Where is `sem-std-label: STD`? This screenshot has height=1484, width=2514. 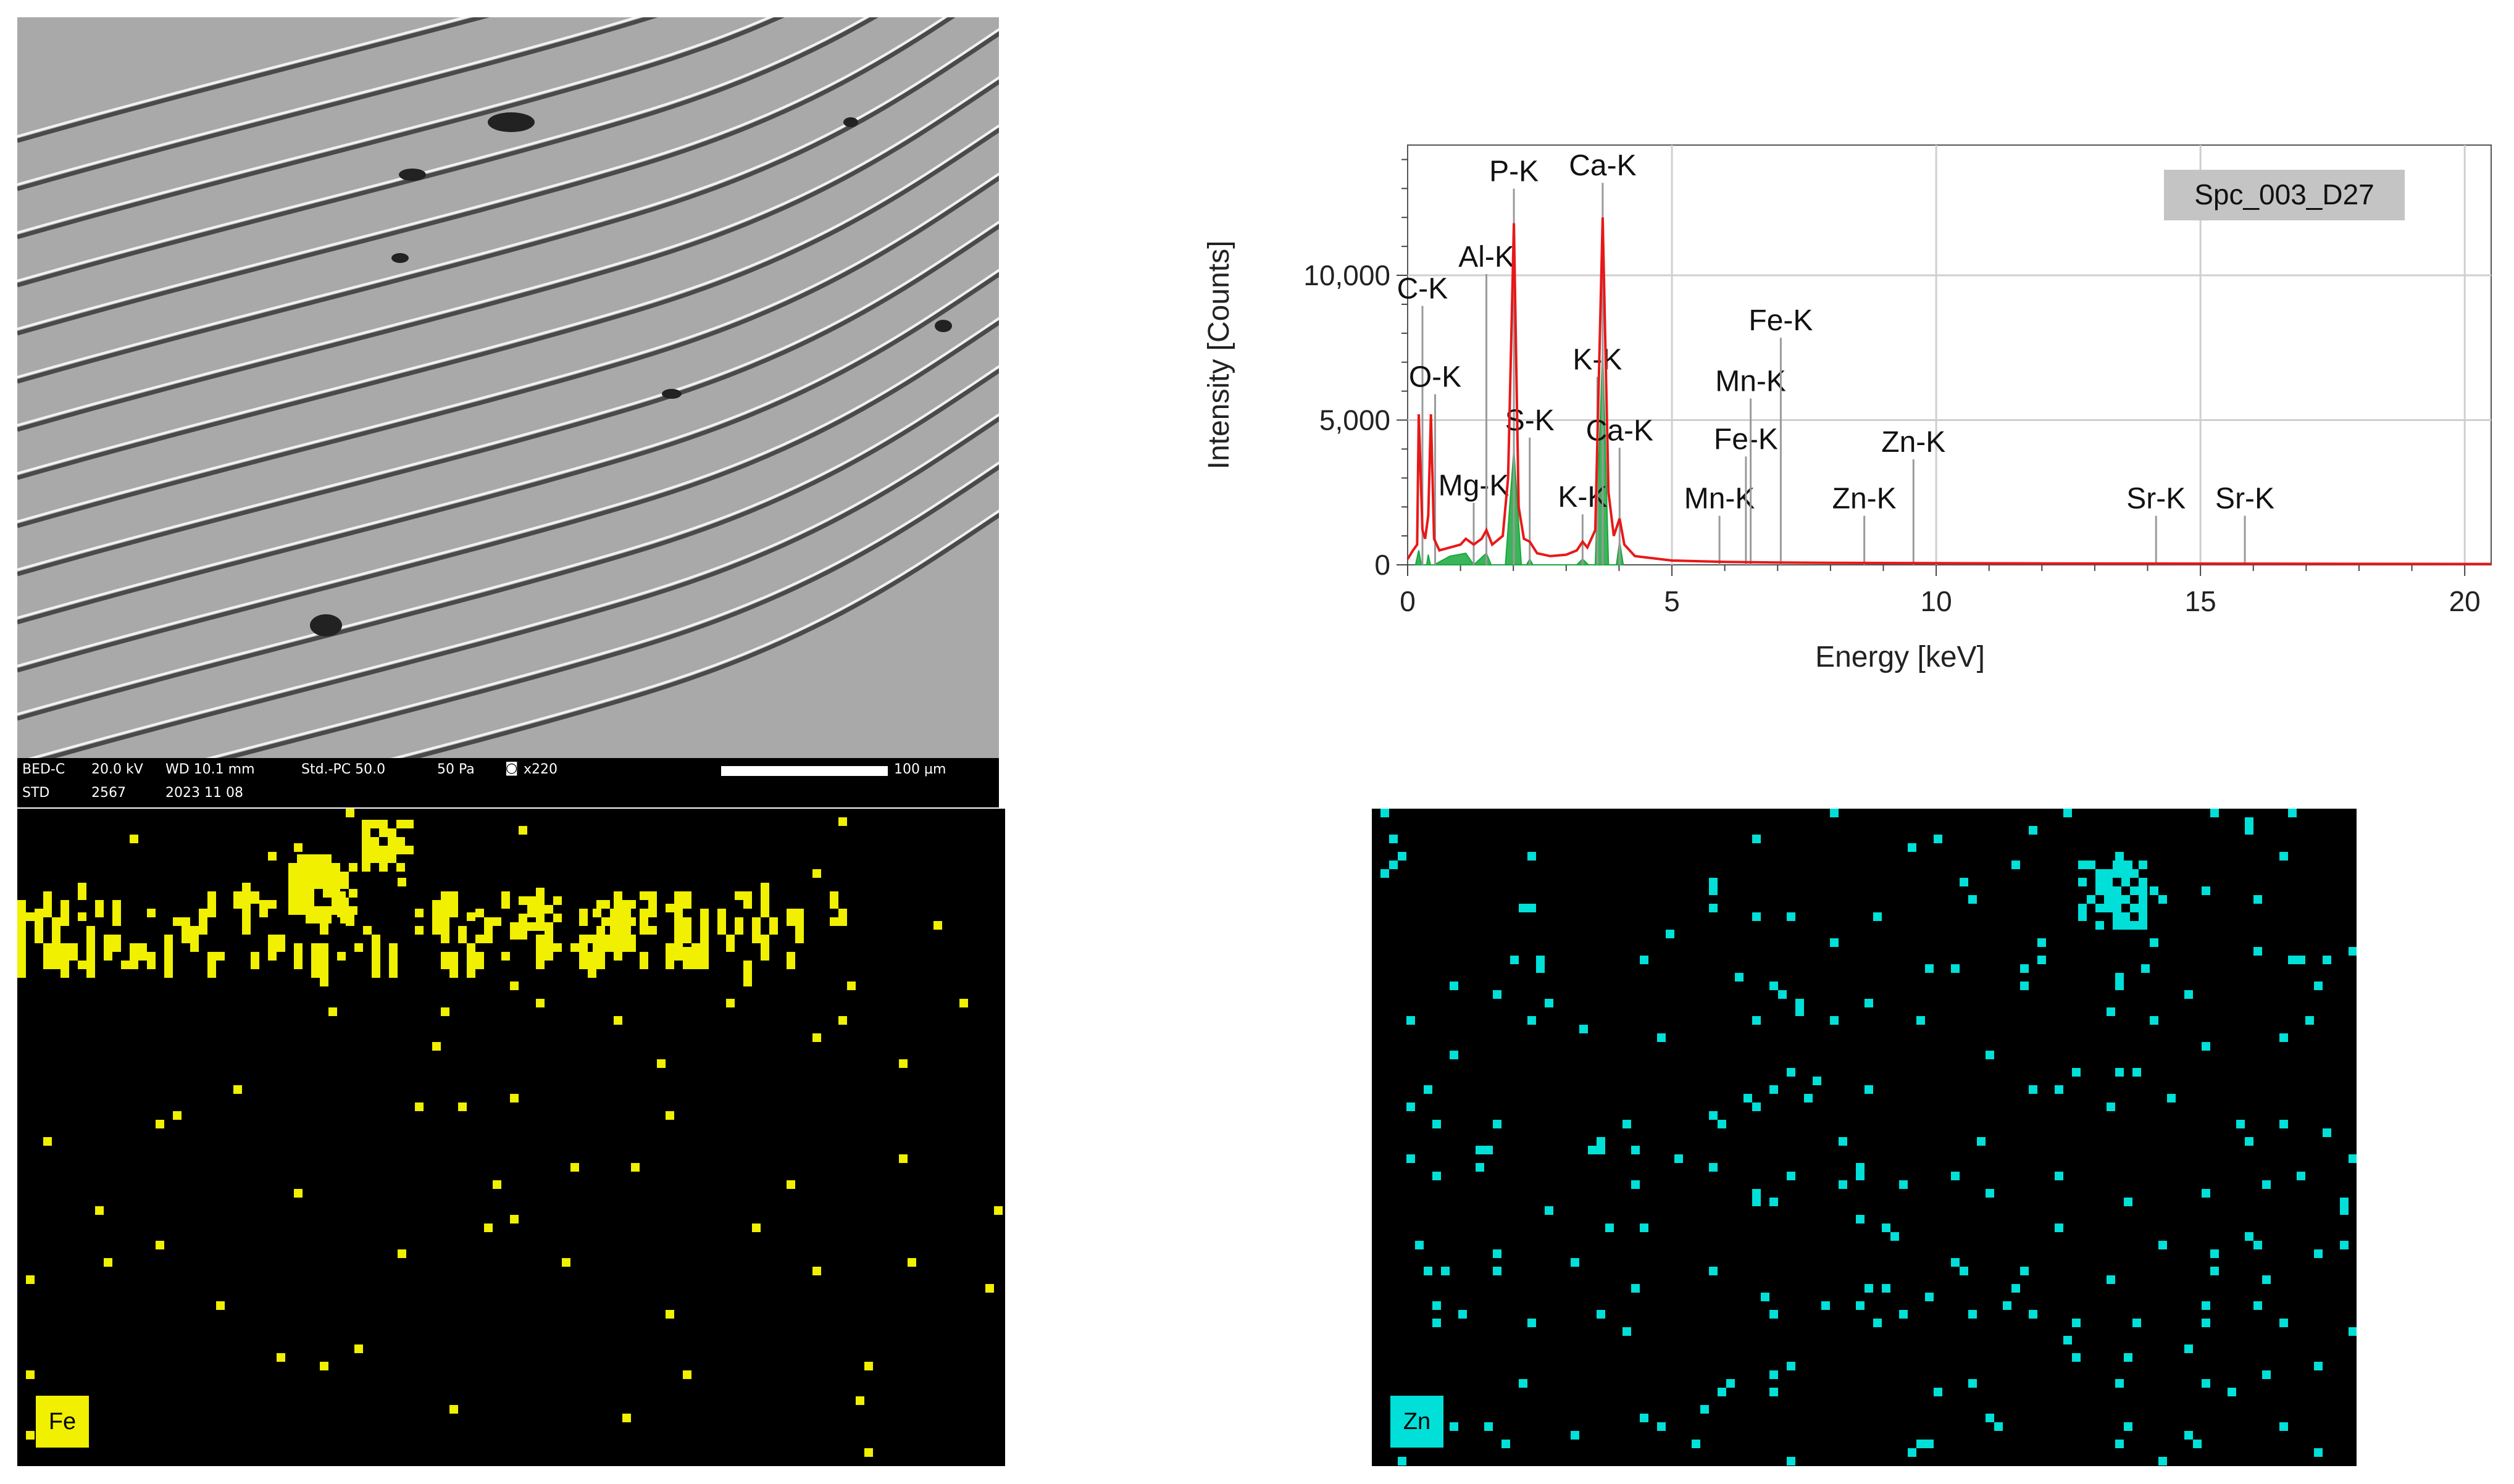 sem-std-label: STD is located at coordinates (36, 793).